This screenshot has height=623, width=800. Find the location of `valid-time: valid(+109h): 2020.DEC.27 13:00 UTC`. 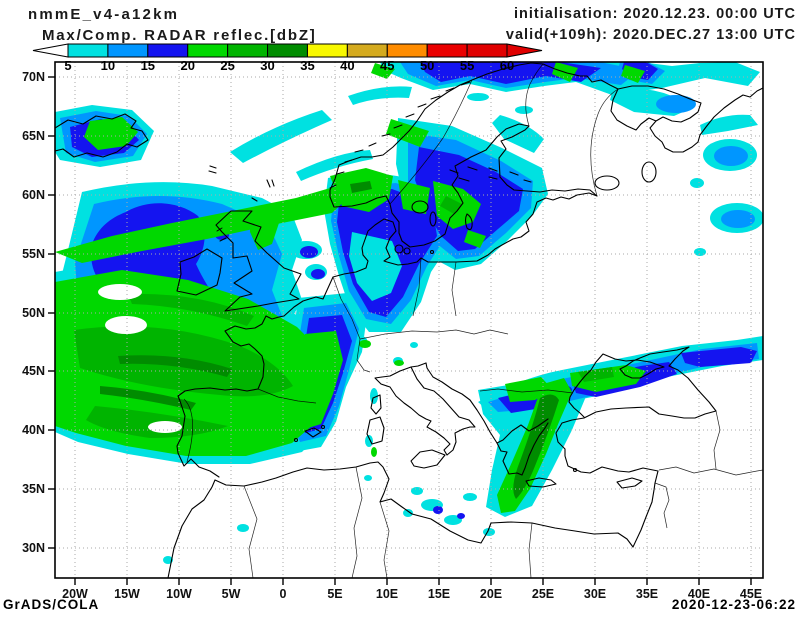

valid-time: valid(+109h): 2020.DEC.27 13:00 UTC is located at coordinates (650, 35).